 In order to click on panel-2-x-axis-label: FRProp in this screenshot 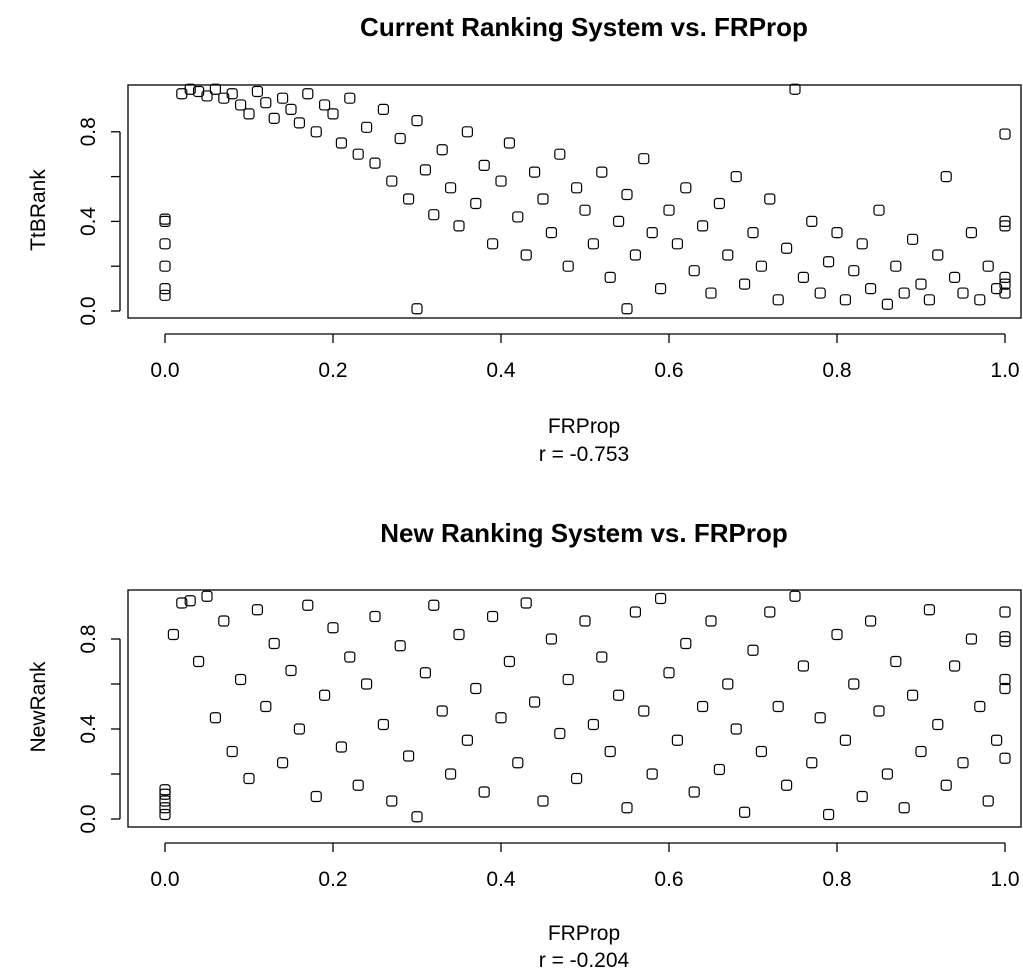, I will do `click(584, 933)`.